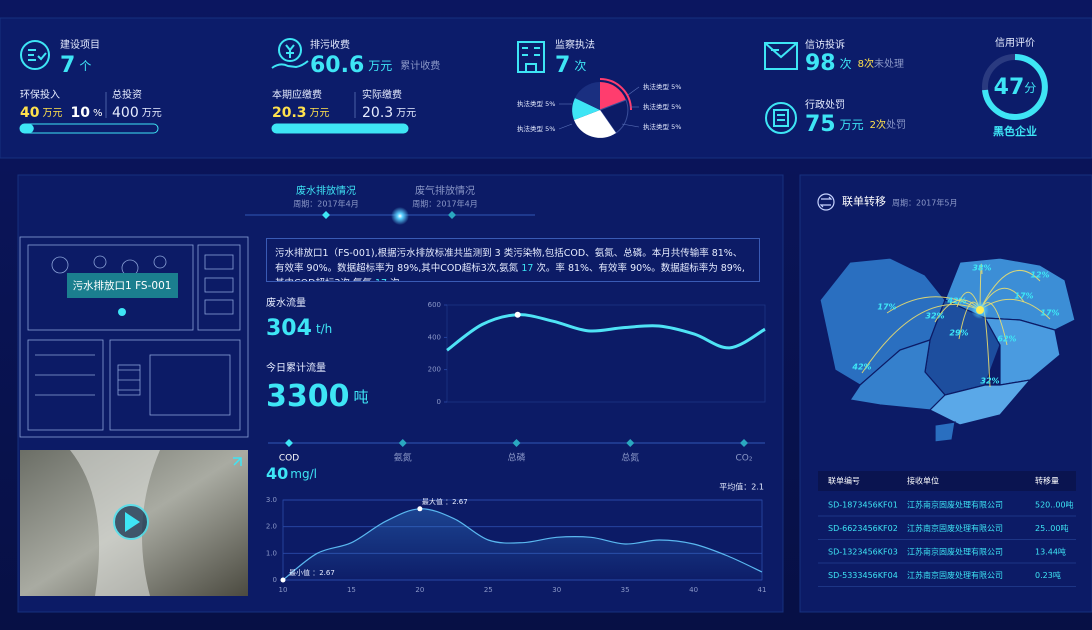 This screenshot has height=630, width=1092. I want to click on flow: 304 t/h, so click(299, 328).